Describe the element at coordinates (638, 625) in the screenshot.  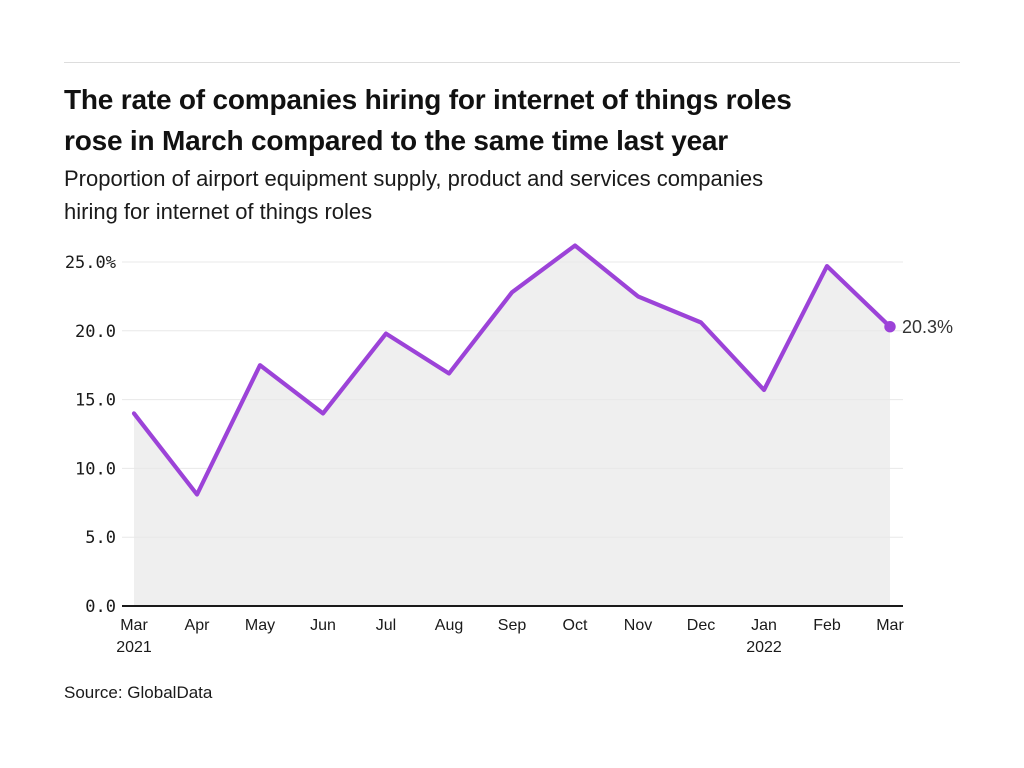
I see `x-tick-label: Nov` at that location.